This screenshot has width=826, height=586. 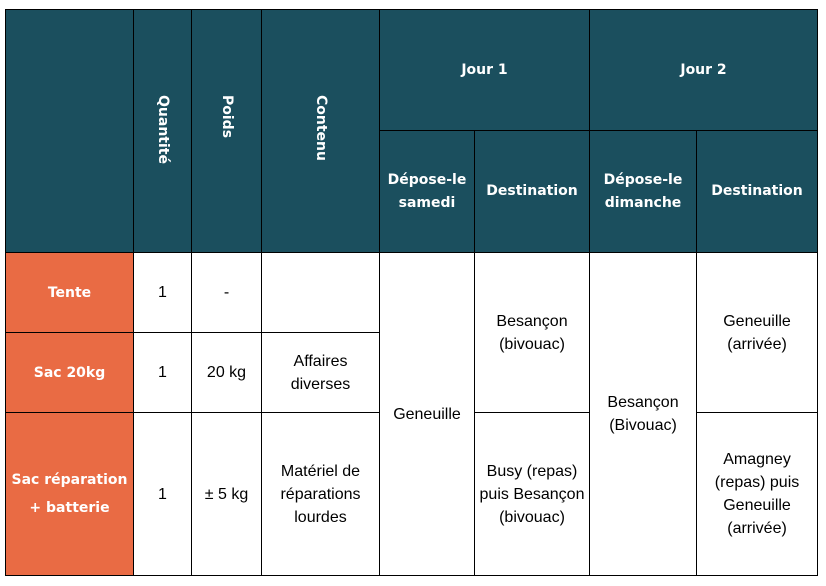 I want to click on jour1-destination-bottom: Busy (repas) puis Besançon (bivouac), so click(x=532, y=494).